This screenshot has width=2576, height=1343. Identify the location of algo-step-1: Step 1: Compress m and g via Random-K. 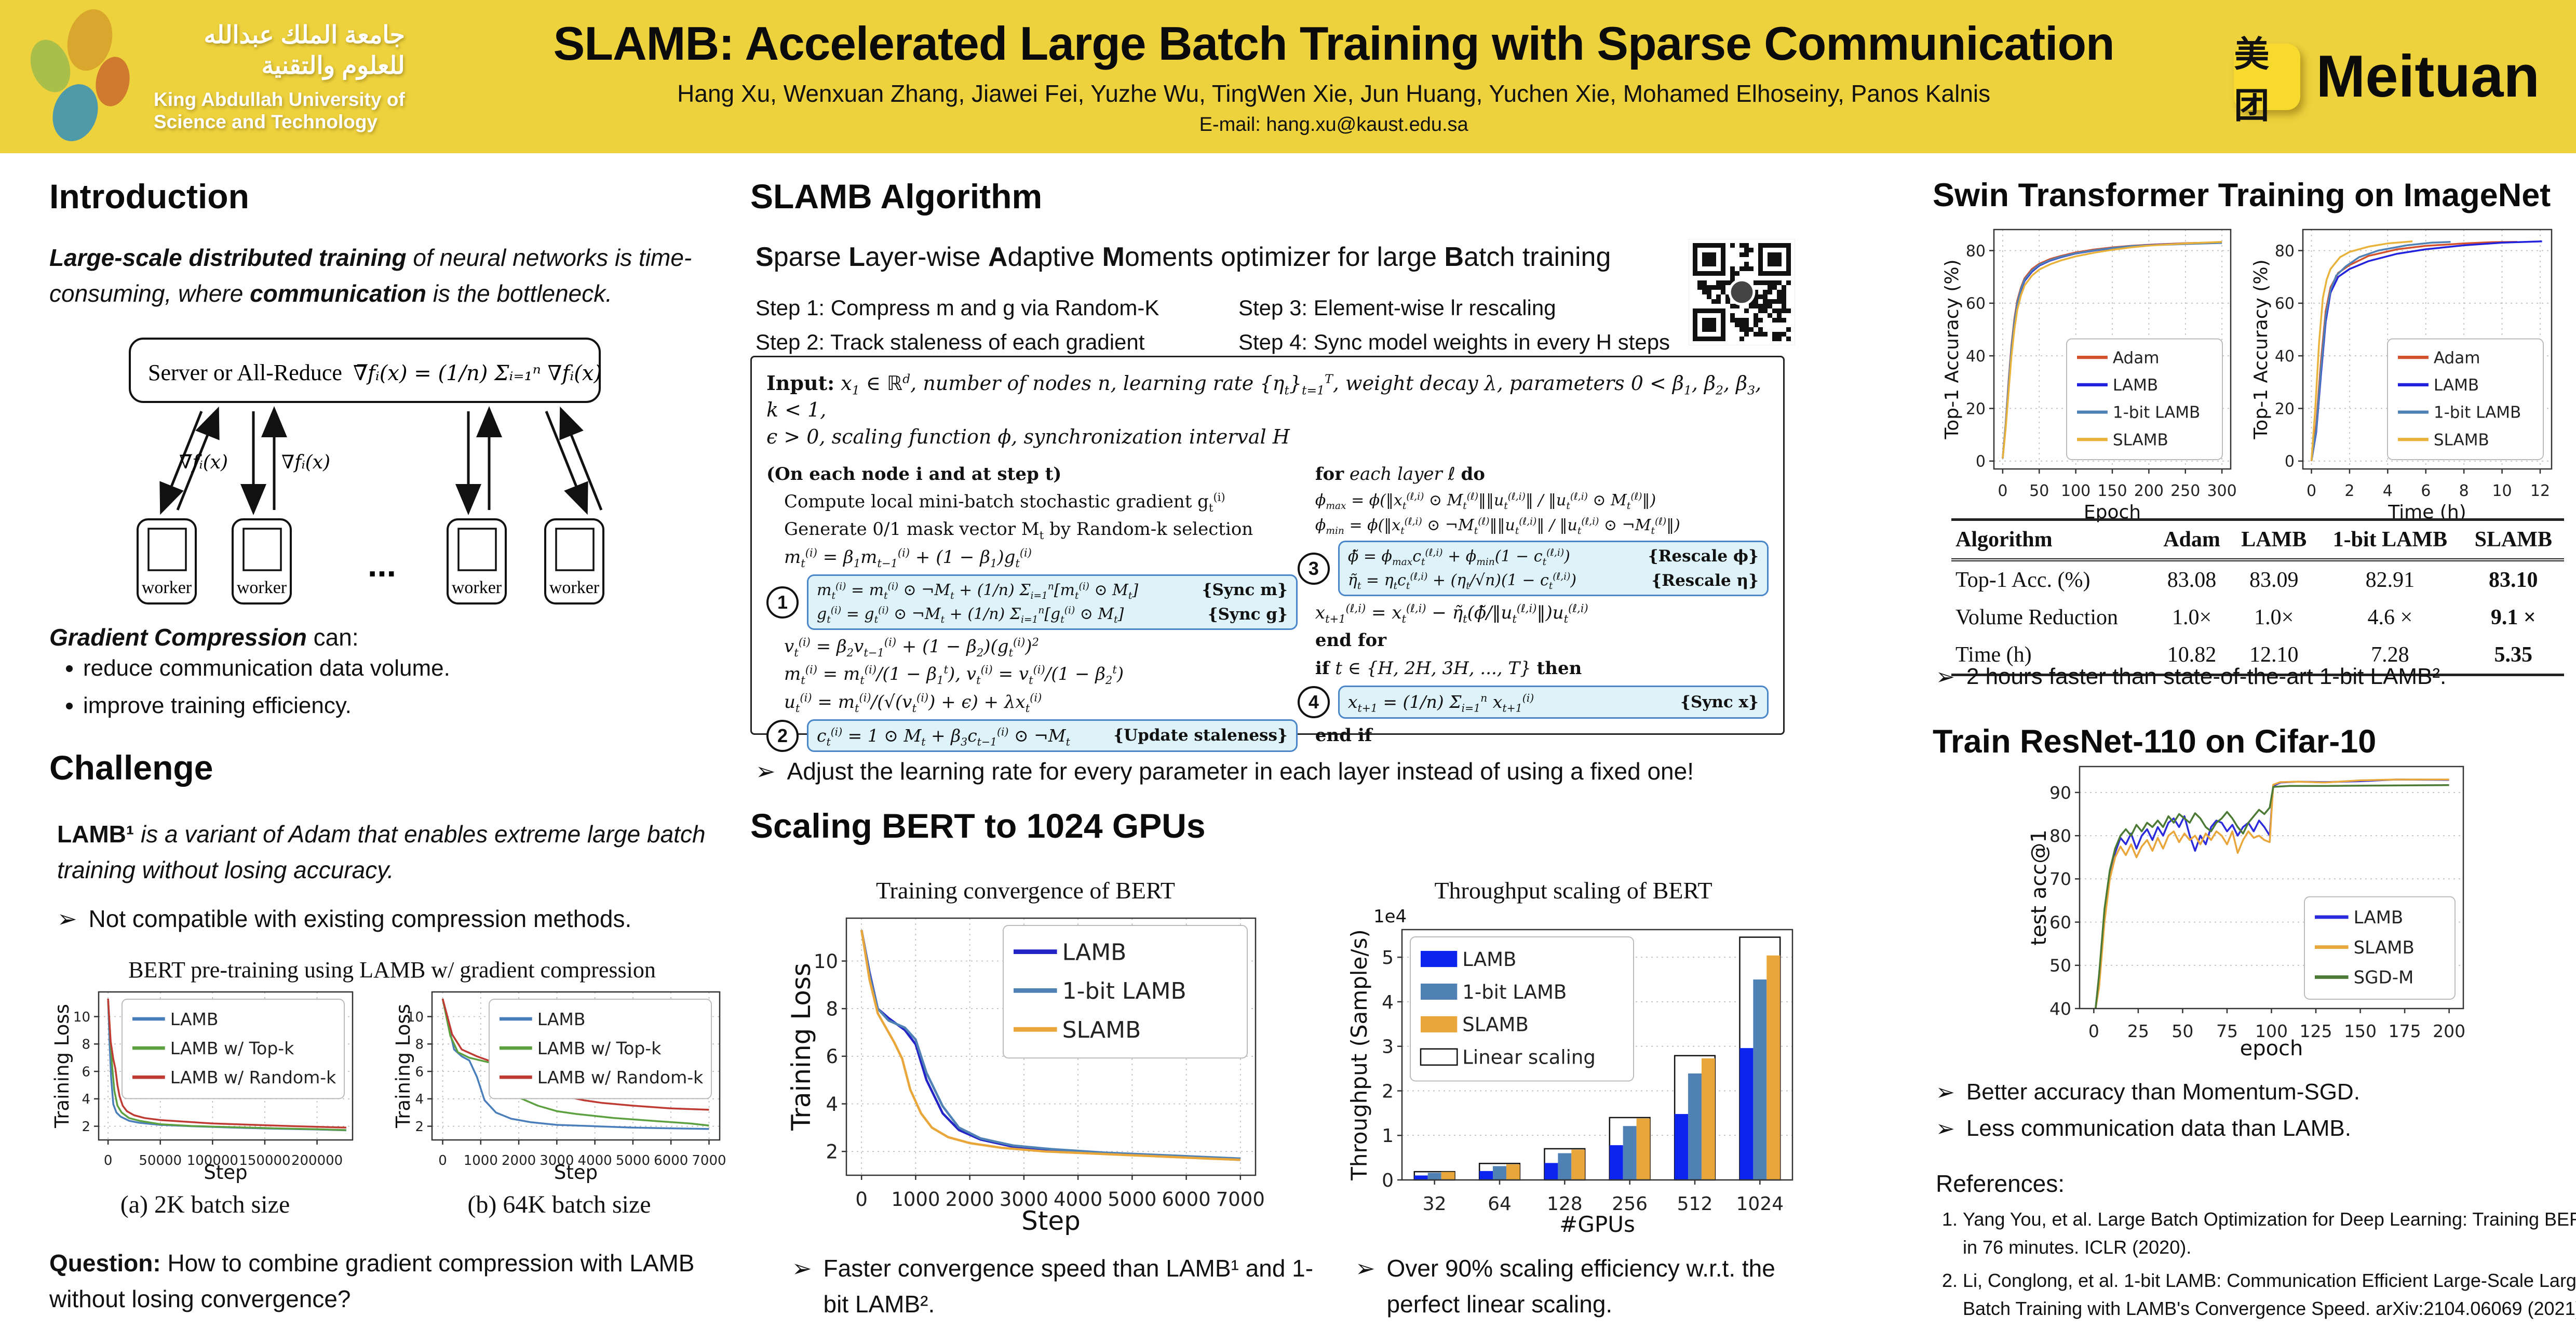
(957, 308).